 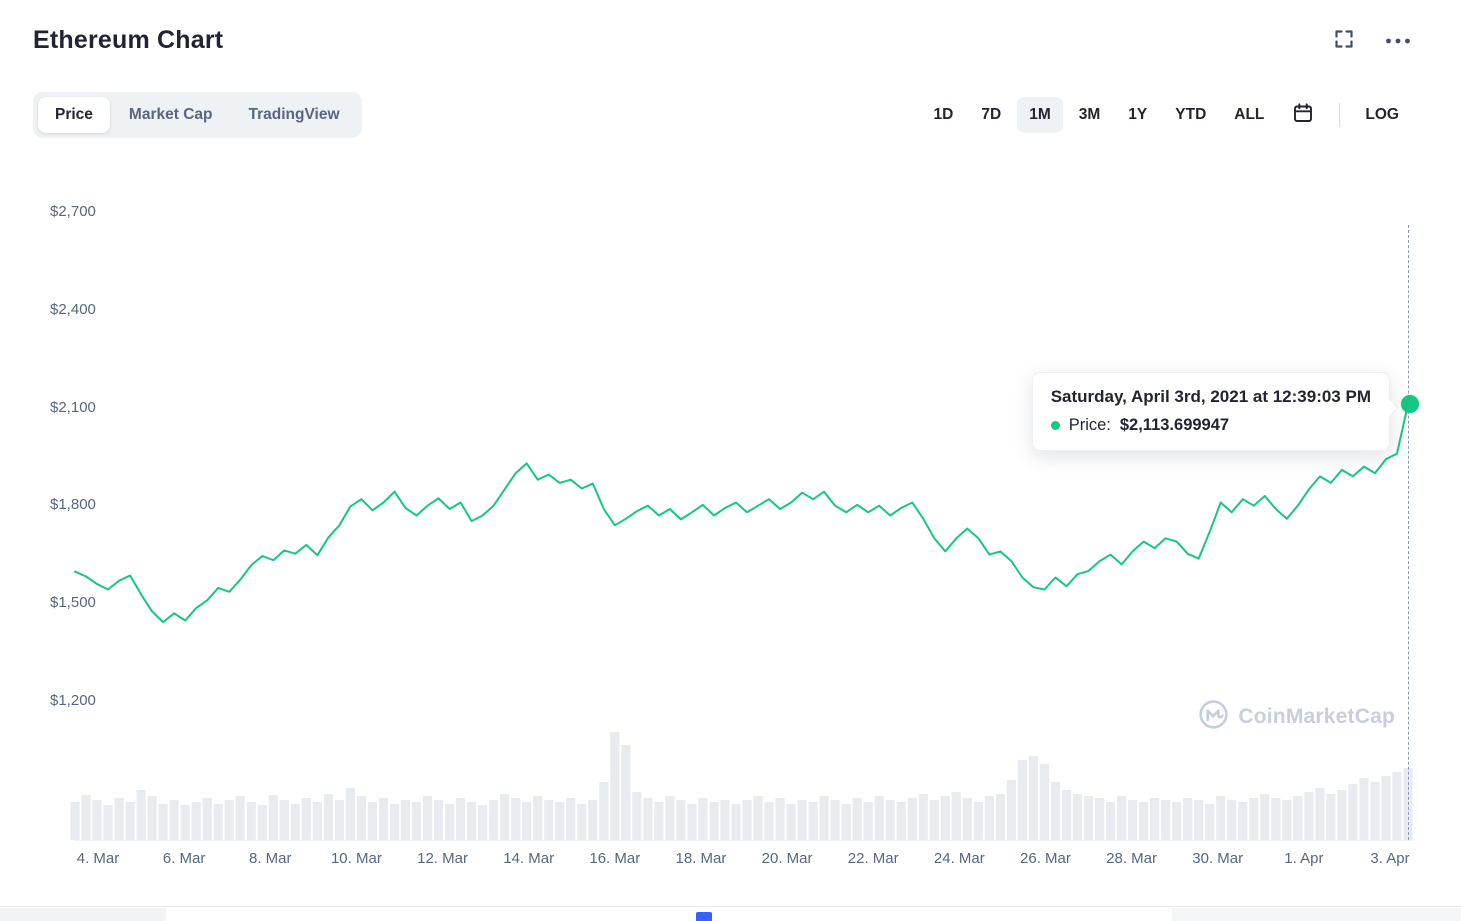 What do you see at coordinates (1089, 425) in the screenshot?
I see `tooltip-price-label: Price:` at bounding box center [1089, 425].